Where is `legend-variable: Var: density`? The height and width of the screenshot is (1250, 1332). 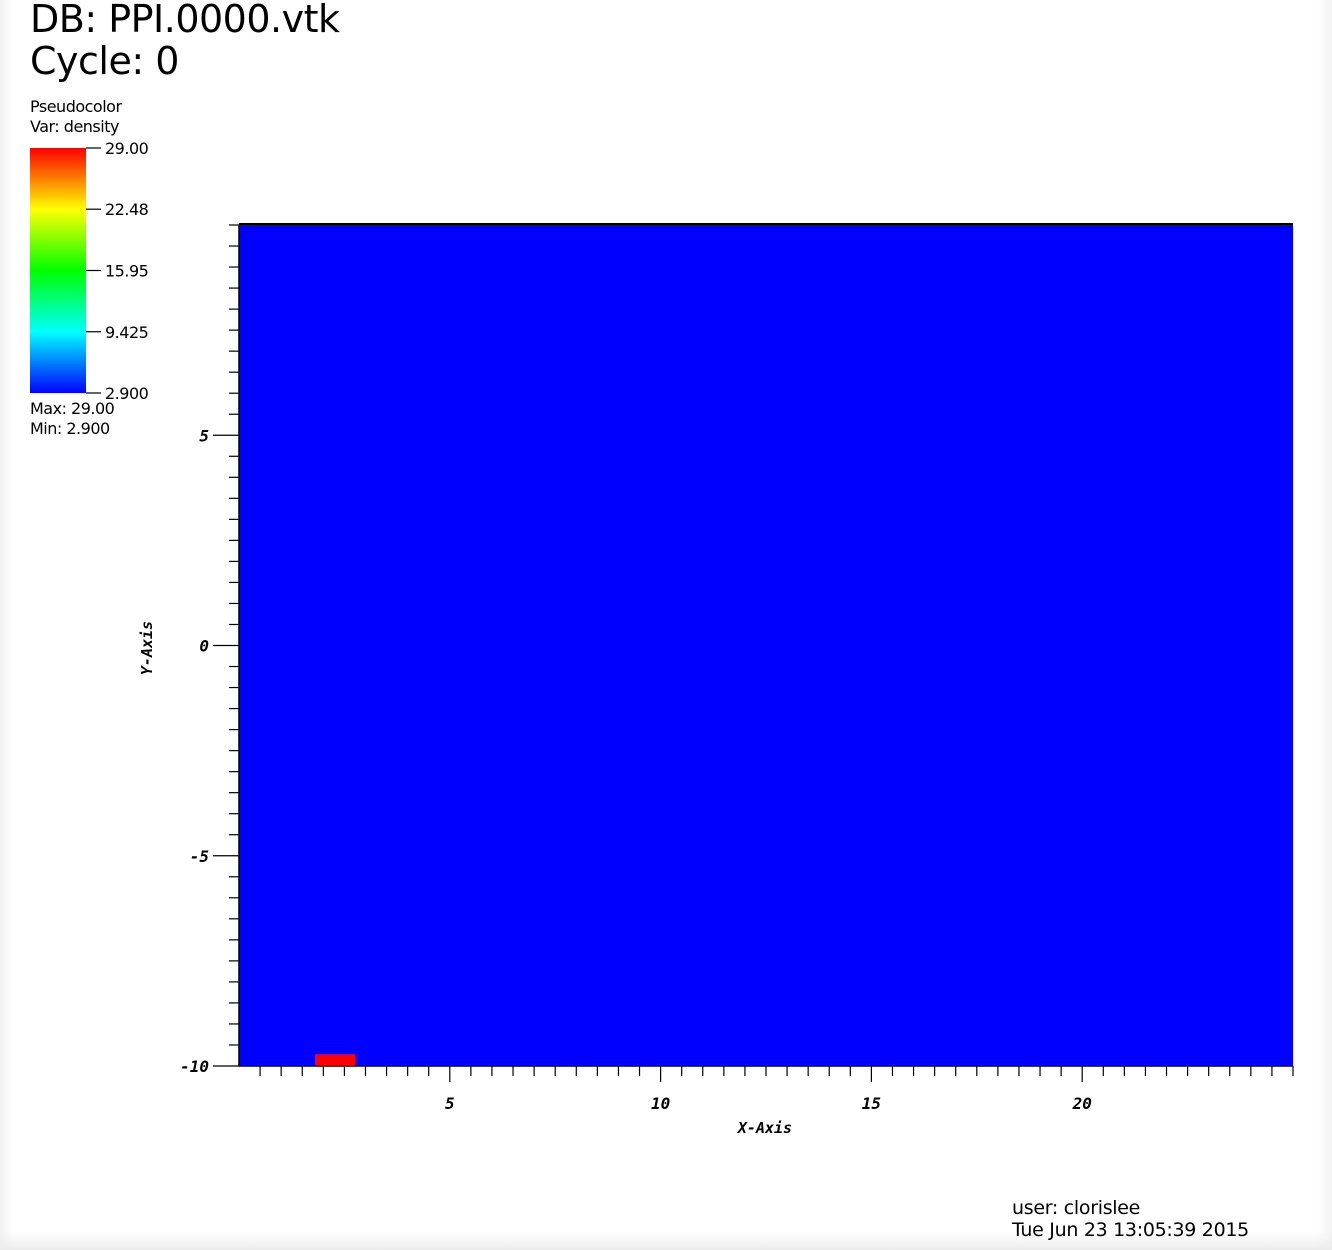 legend-variable: Var: density is located at coordinates (74, 126).